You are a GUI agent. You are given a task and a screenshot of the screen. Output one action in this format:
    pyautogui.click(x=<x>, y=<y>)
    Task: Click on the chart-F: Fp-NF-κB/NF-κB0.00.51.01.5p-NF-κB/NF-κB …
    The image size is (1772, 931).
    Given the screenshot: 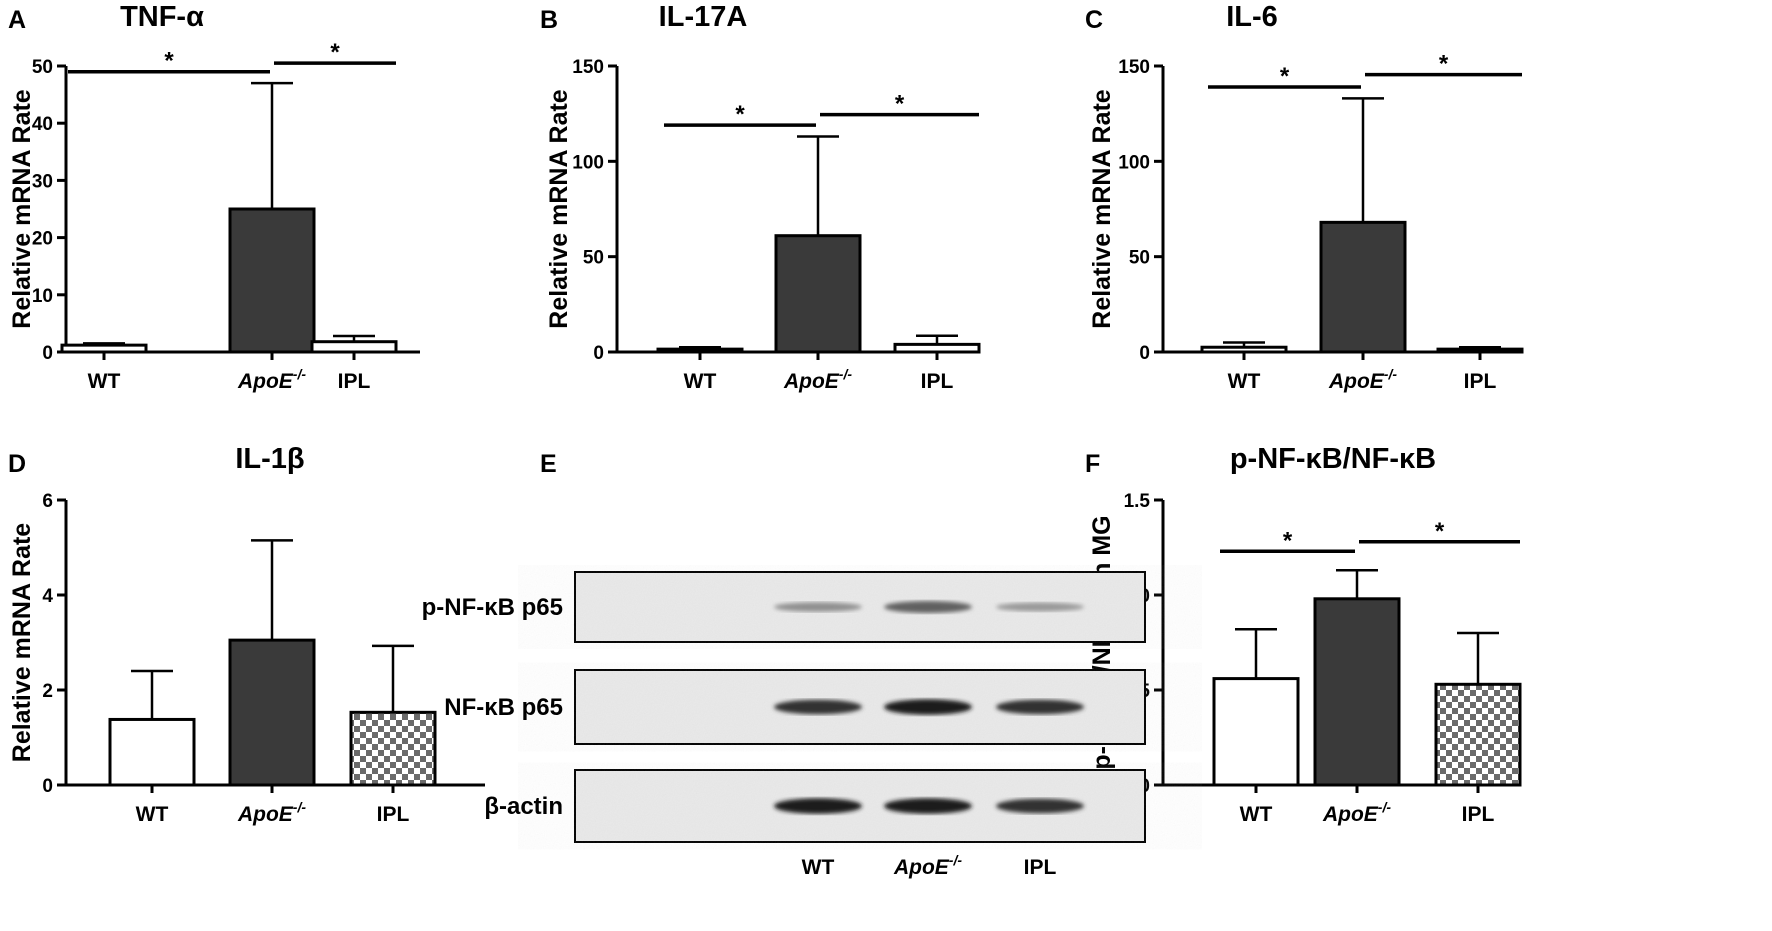 What is the action you would take?
    pyautogui.click(x=1303, y=634)
    